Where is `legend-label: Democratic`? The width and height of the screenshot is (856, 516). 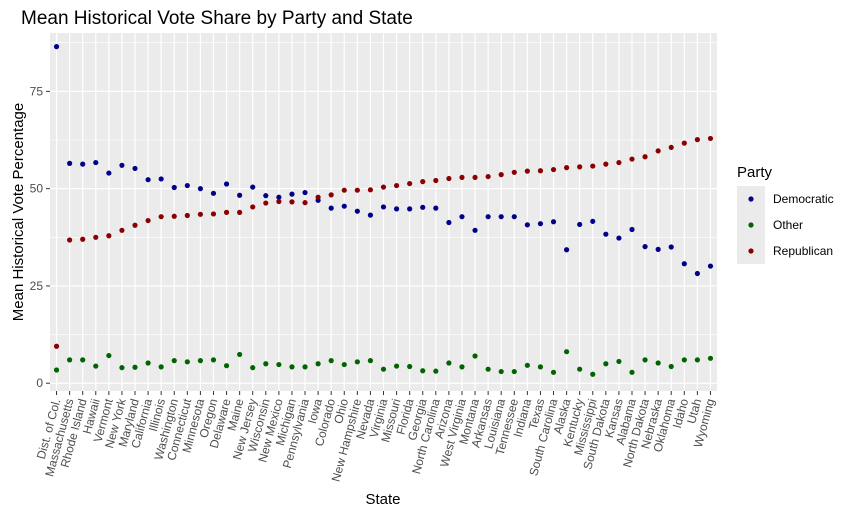
legend-label: Democratic is located at coordinates (803, 199).